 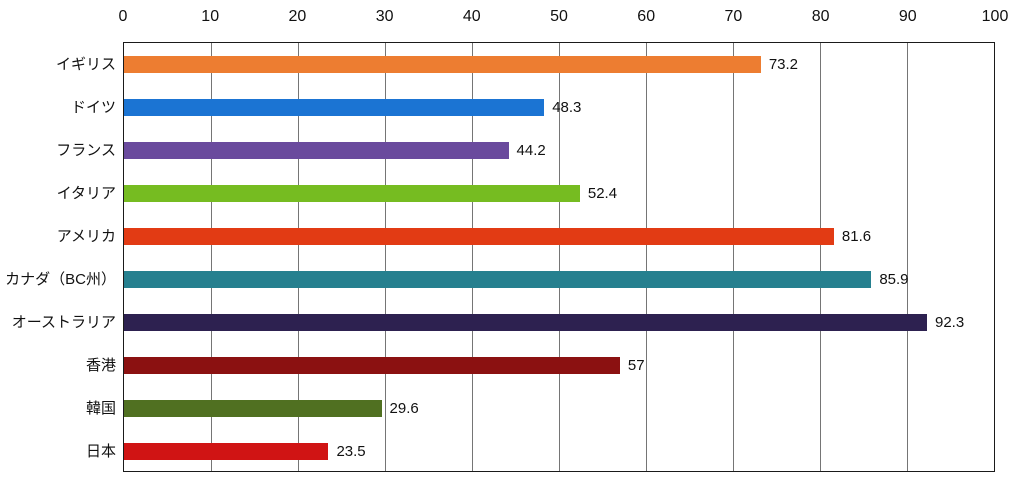 What do you see at coordinates (86, 193) in the screenshot?
I see `y-axis-category-label: イタリア` at bounding box center [86, 193].